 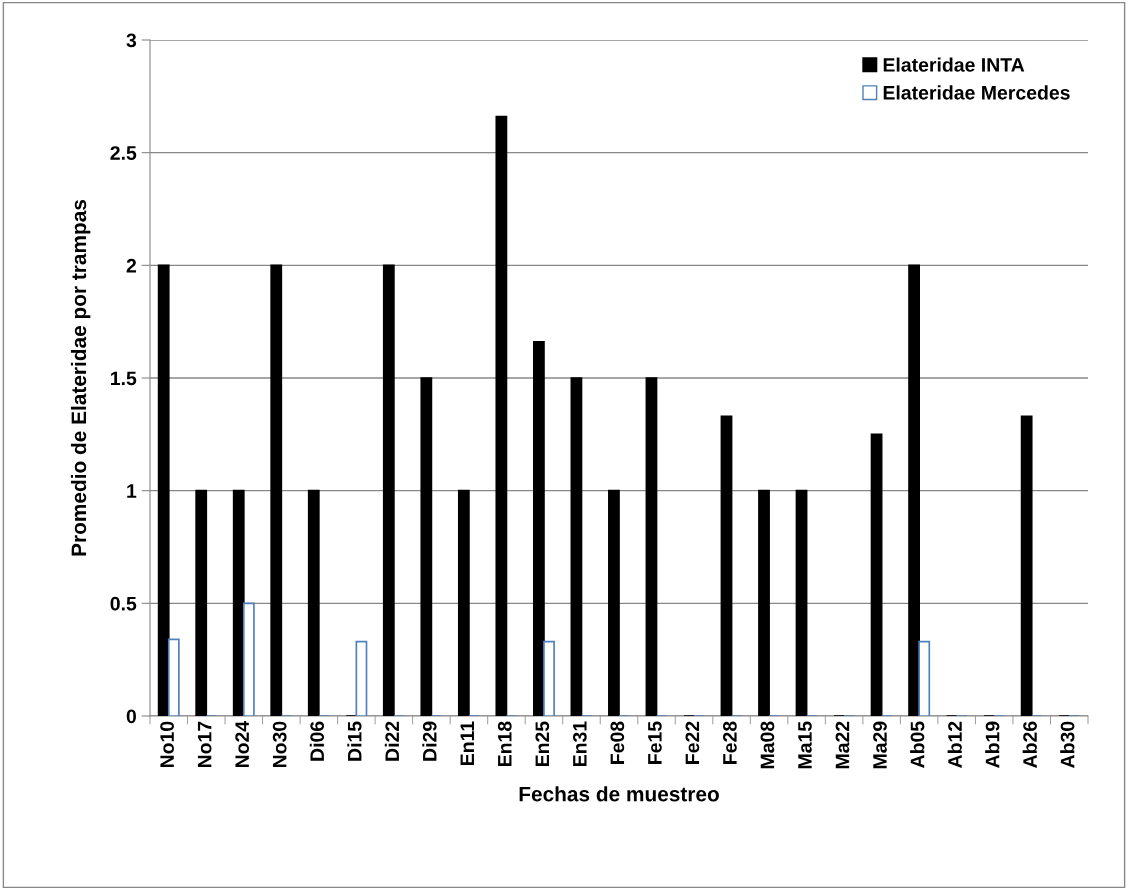 I want to click on x-tick-label: Fe08, so click(x=617, y=742).